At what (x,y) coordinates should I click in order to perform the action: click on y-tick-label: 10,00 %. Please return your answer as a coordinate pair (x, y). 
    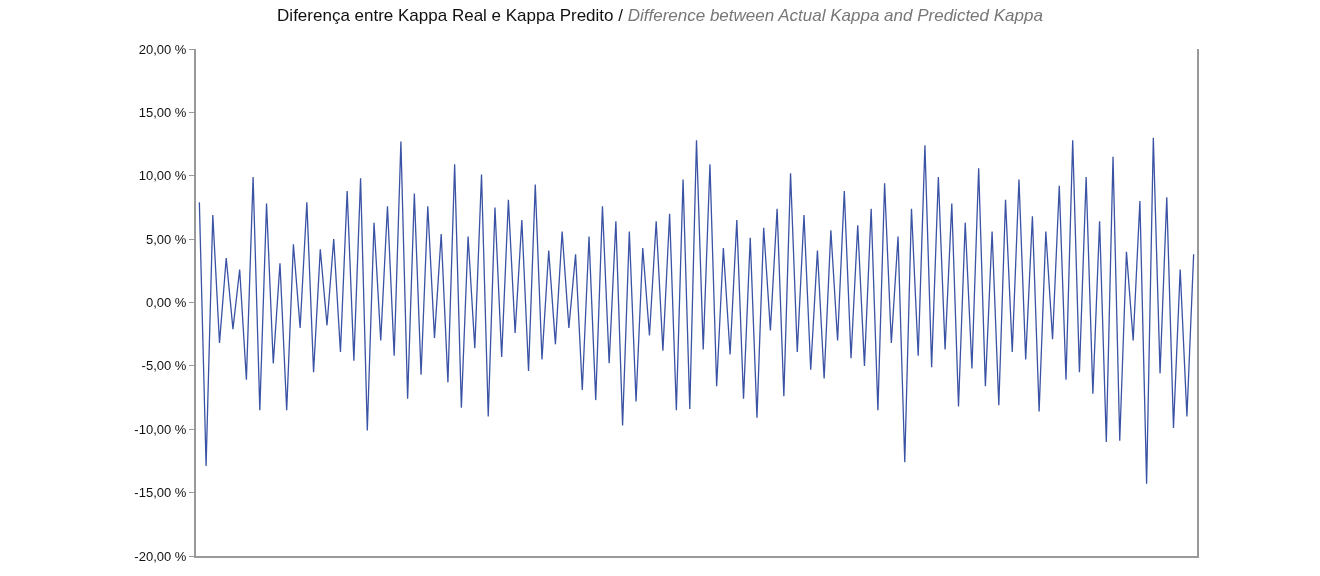
    Looking at the image, I should click on (162, 176).